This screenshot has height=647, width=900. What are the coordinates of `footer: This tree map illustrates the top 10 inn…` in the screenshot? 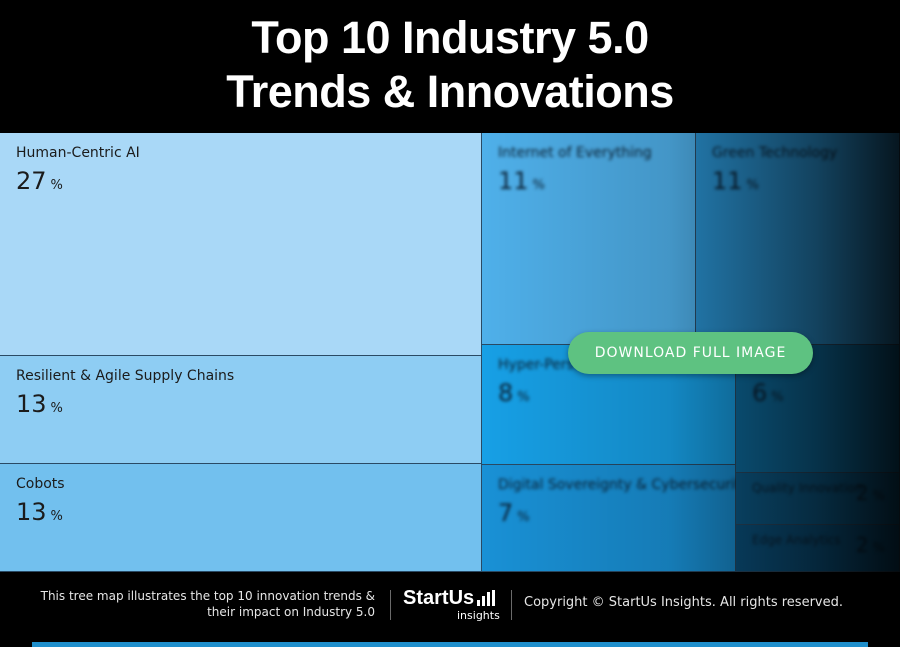 It's located at (450, 609).